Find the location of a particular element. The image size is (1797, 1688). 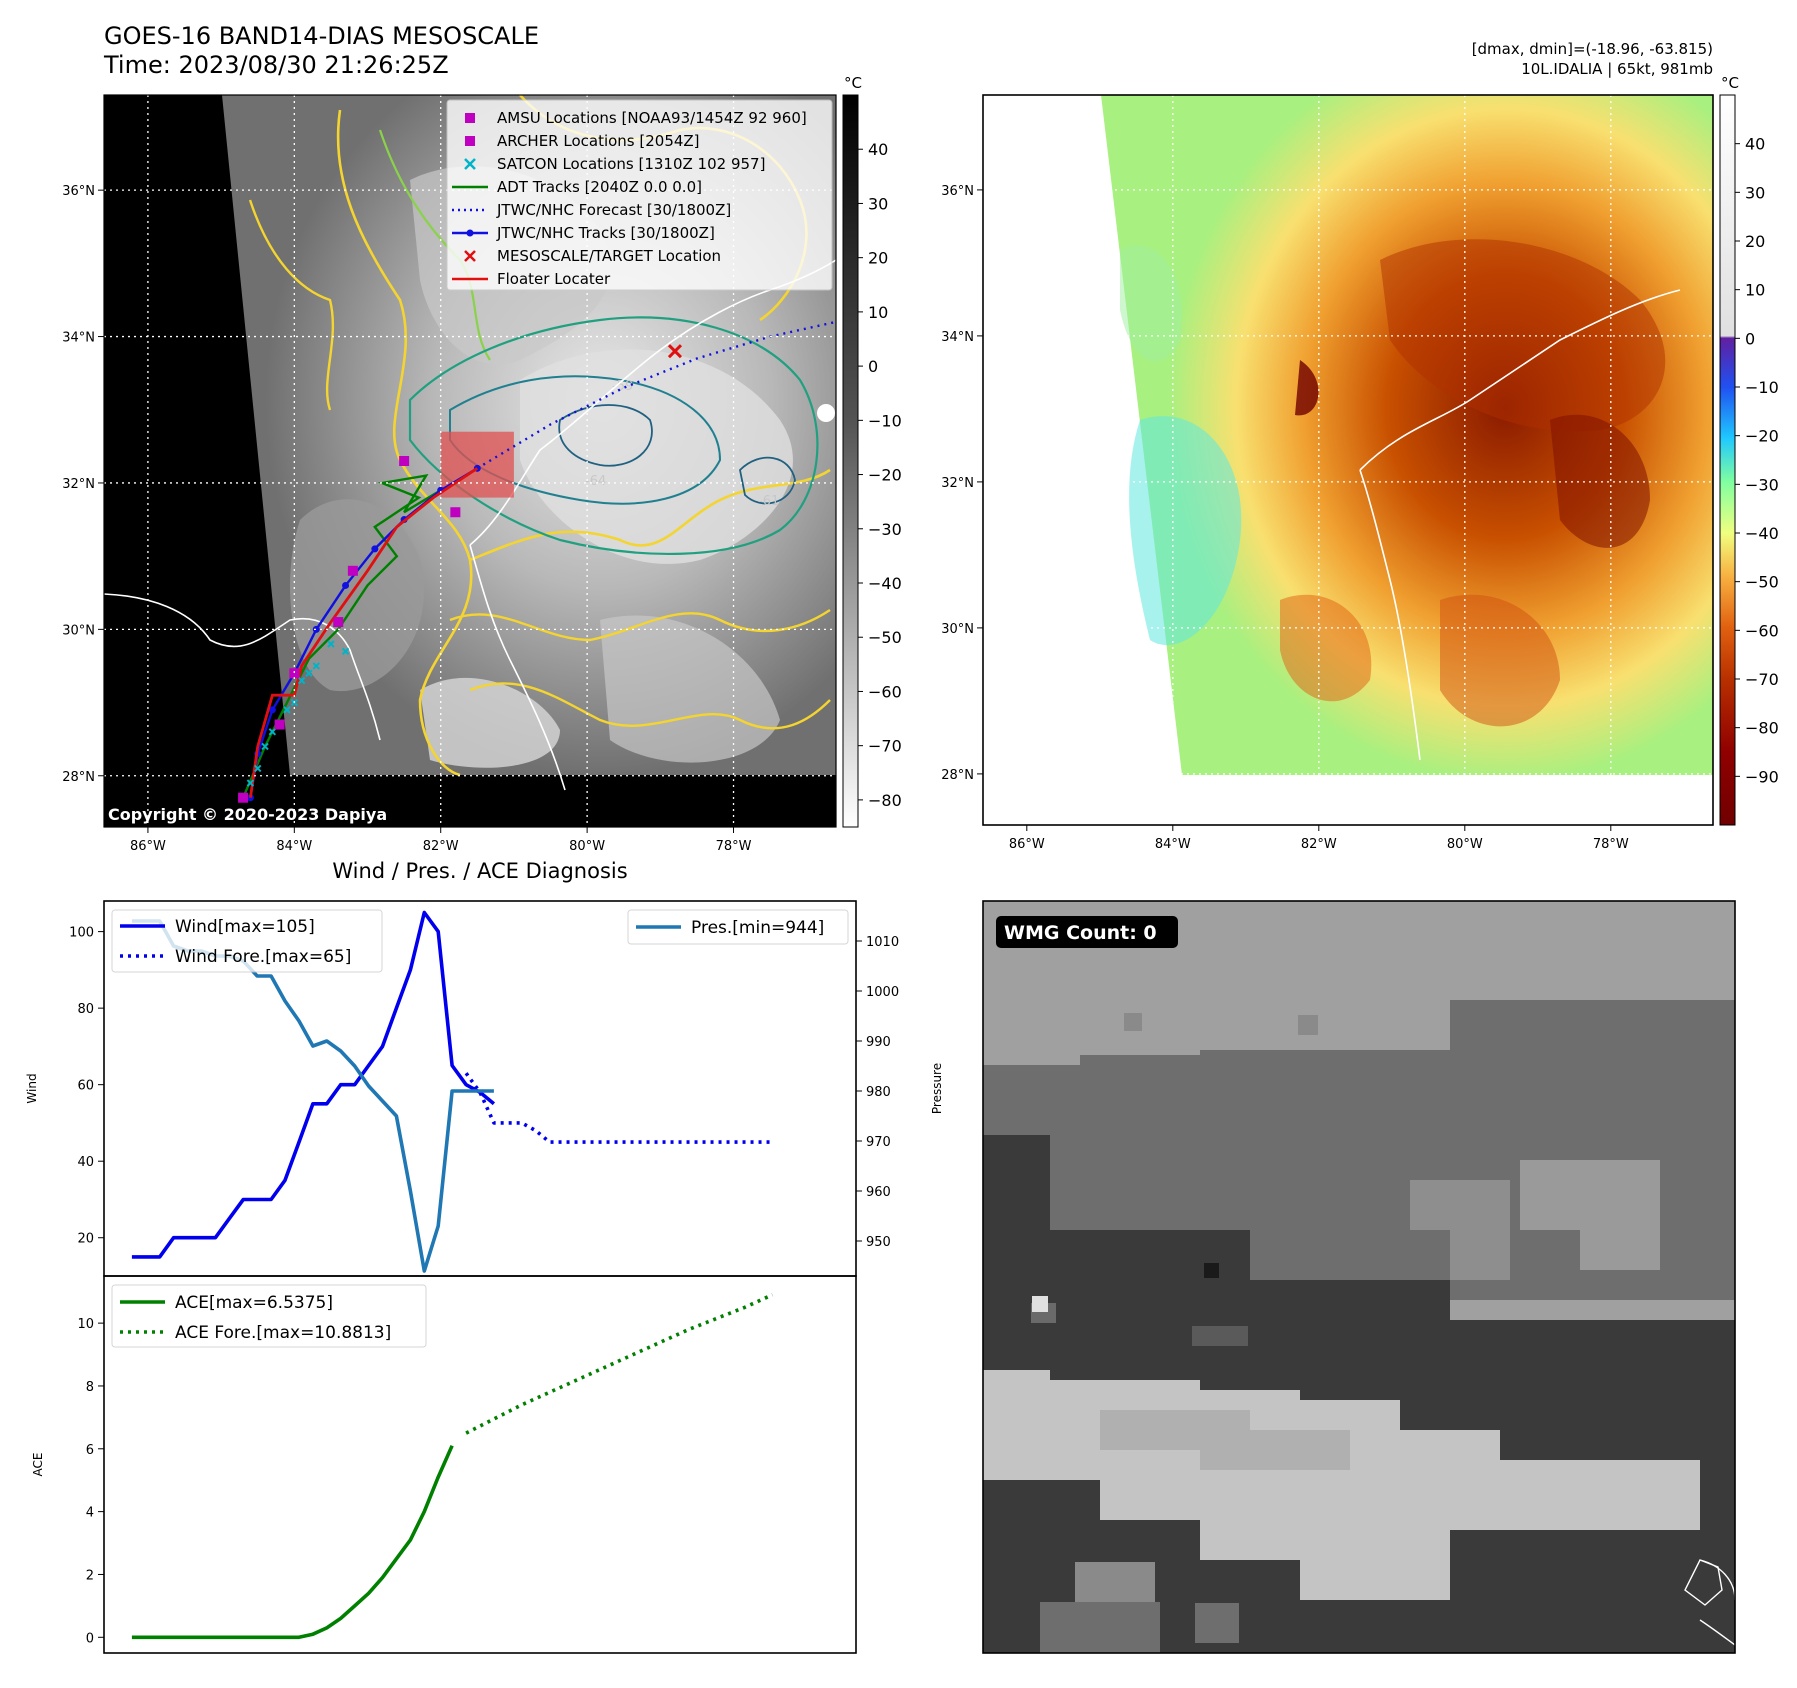

ir-tick-label-lon: 80°W is located at coordinates (587, 846).